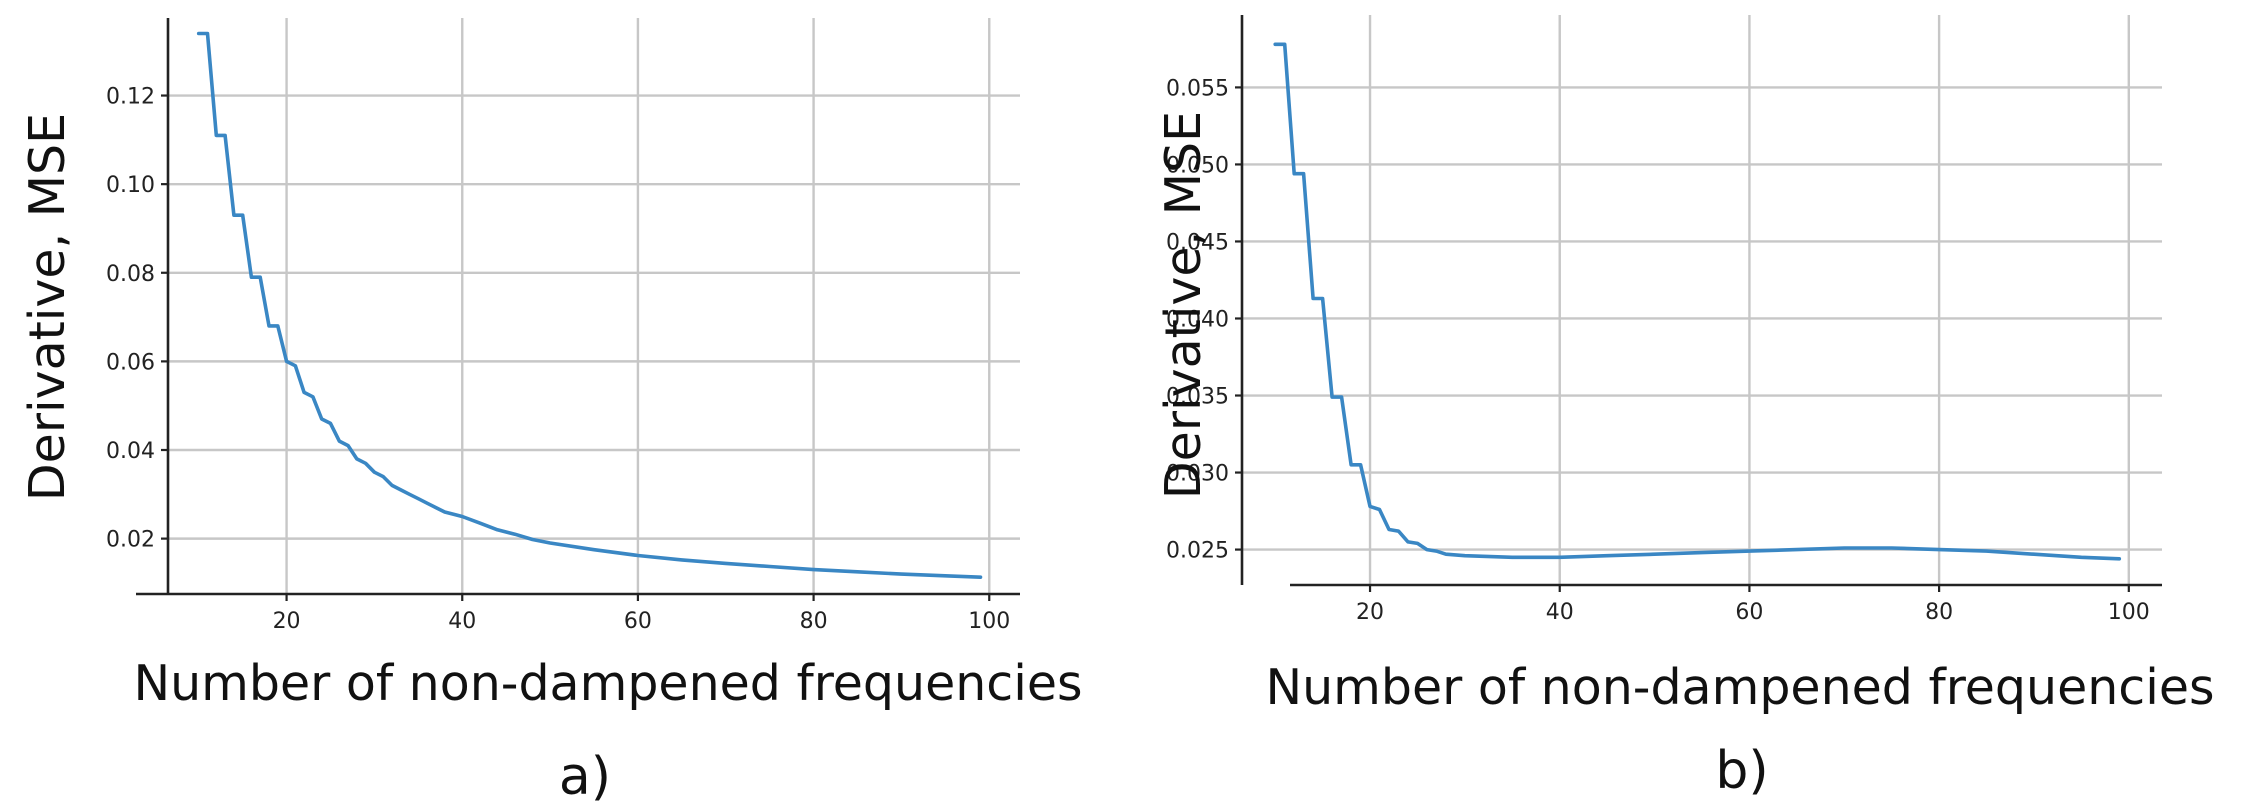 This screenshot has height=807, width=2256. What do you see at coordinates (1197, 88) in the screenshot?
I see `y-tick-label: 0.055` at bounding box center [1197, 88].